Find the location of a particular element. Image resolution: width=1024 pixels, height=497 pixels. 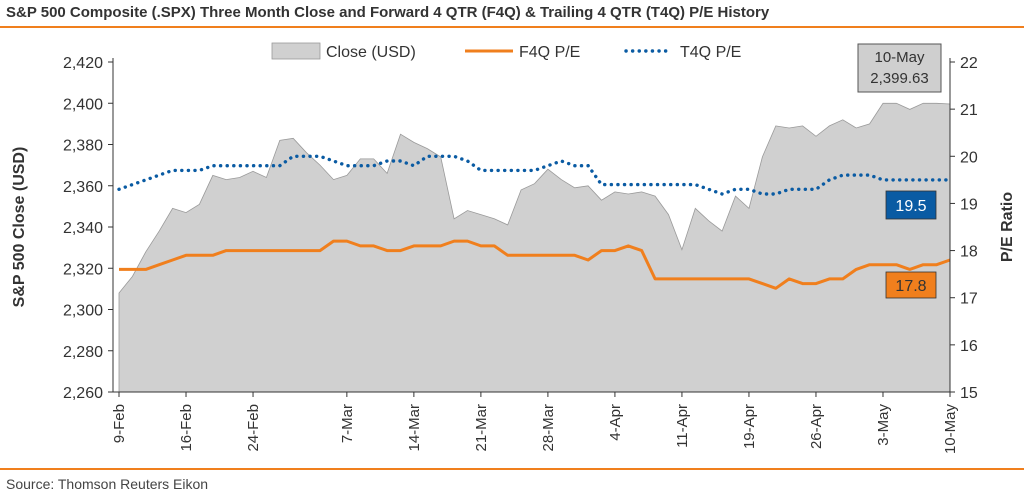

last-close-value: 2,399.63 is located at coordinates (899, 78).